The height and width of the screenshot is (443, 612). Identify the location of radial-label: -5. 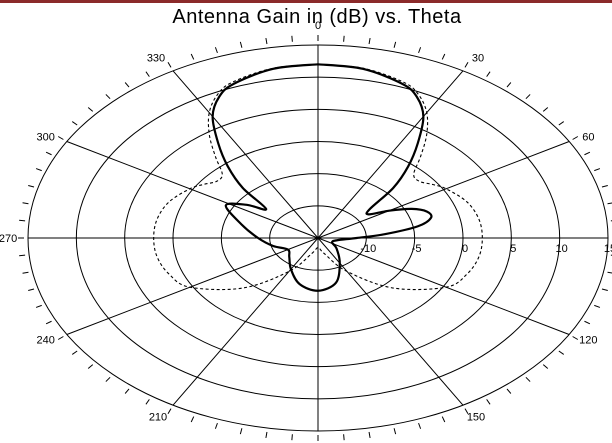
(417, 249).